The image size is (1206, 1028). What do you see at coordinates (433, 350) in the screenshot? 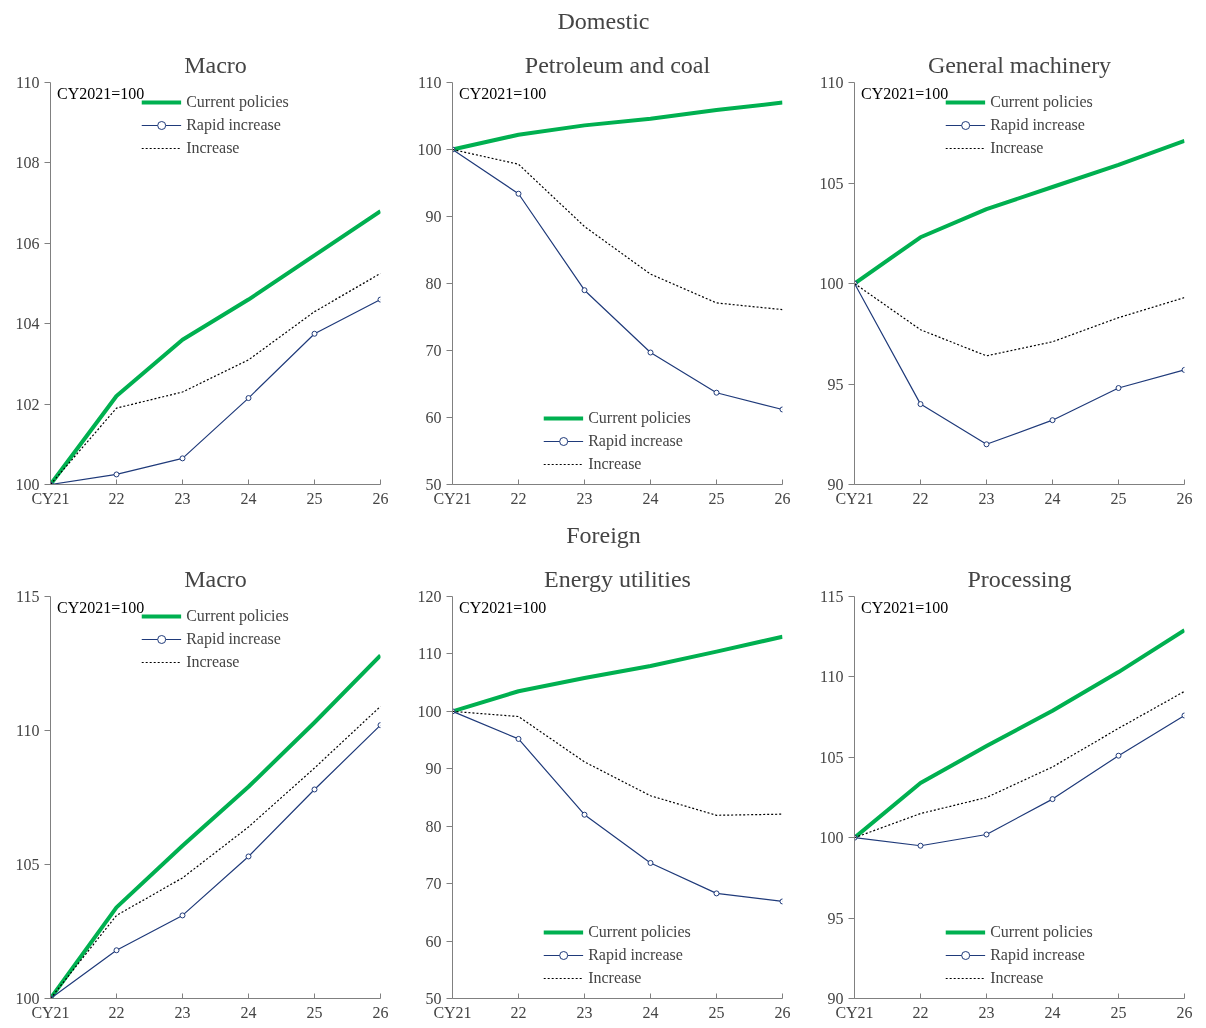
I see `y-tick-label: 70` at bounding box center [433, 350].